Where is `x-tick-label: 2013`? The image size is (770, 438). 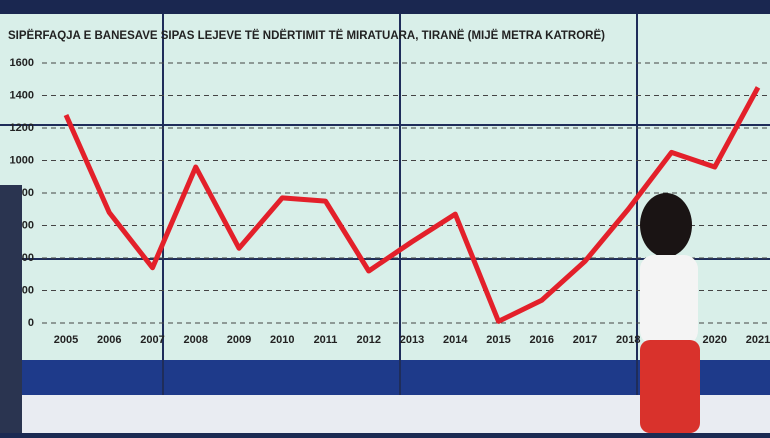
x-tick-label: 2013 is located at coordinates (412, 340).